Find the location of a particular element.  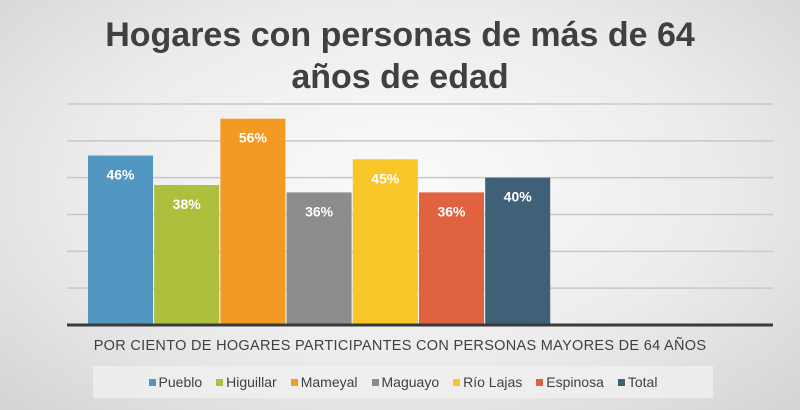

legend-item: Espinosa is located at coordinates (570, 382).